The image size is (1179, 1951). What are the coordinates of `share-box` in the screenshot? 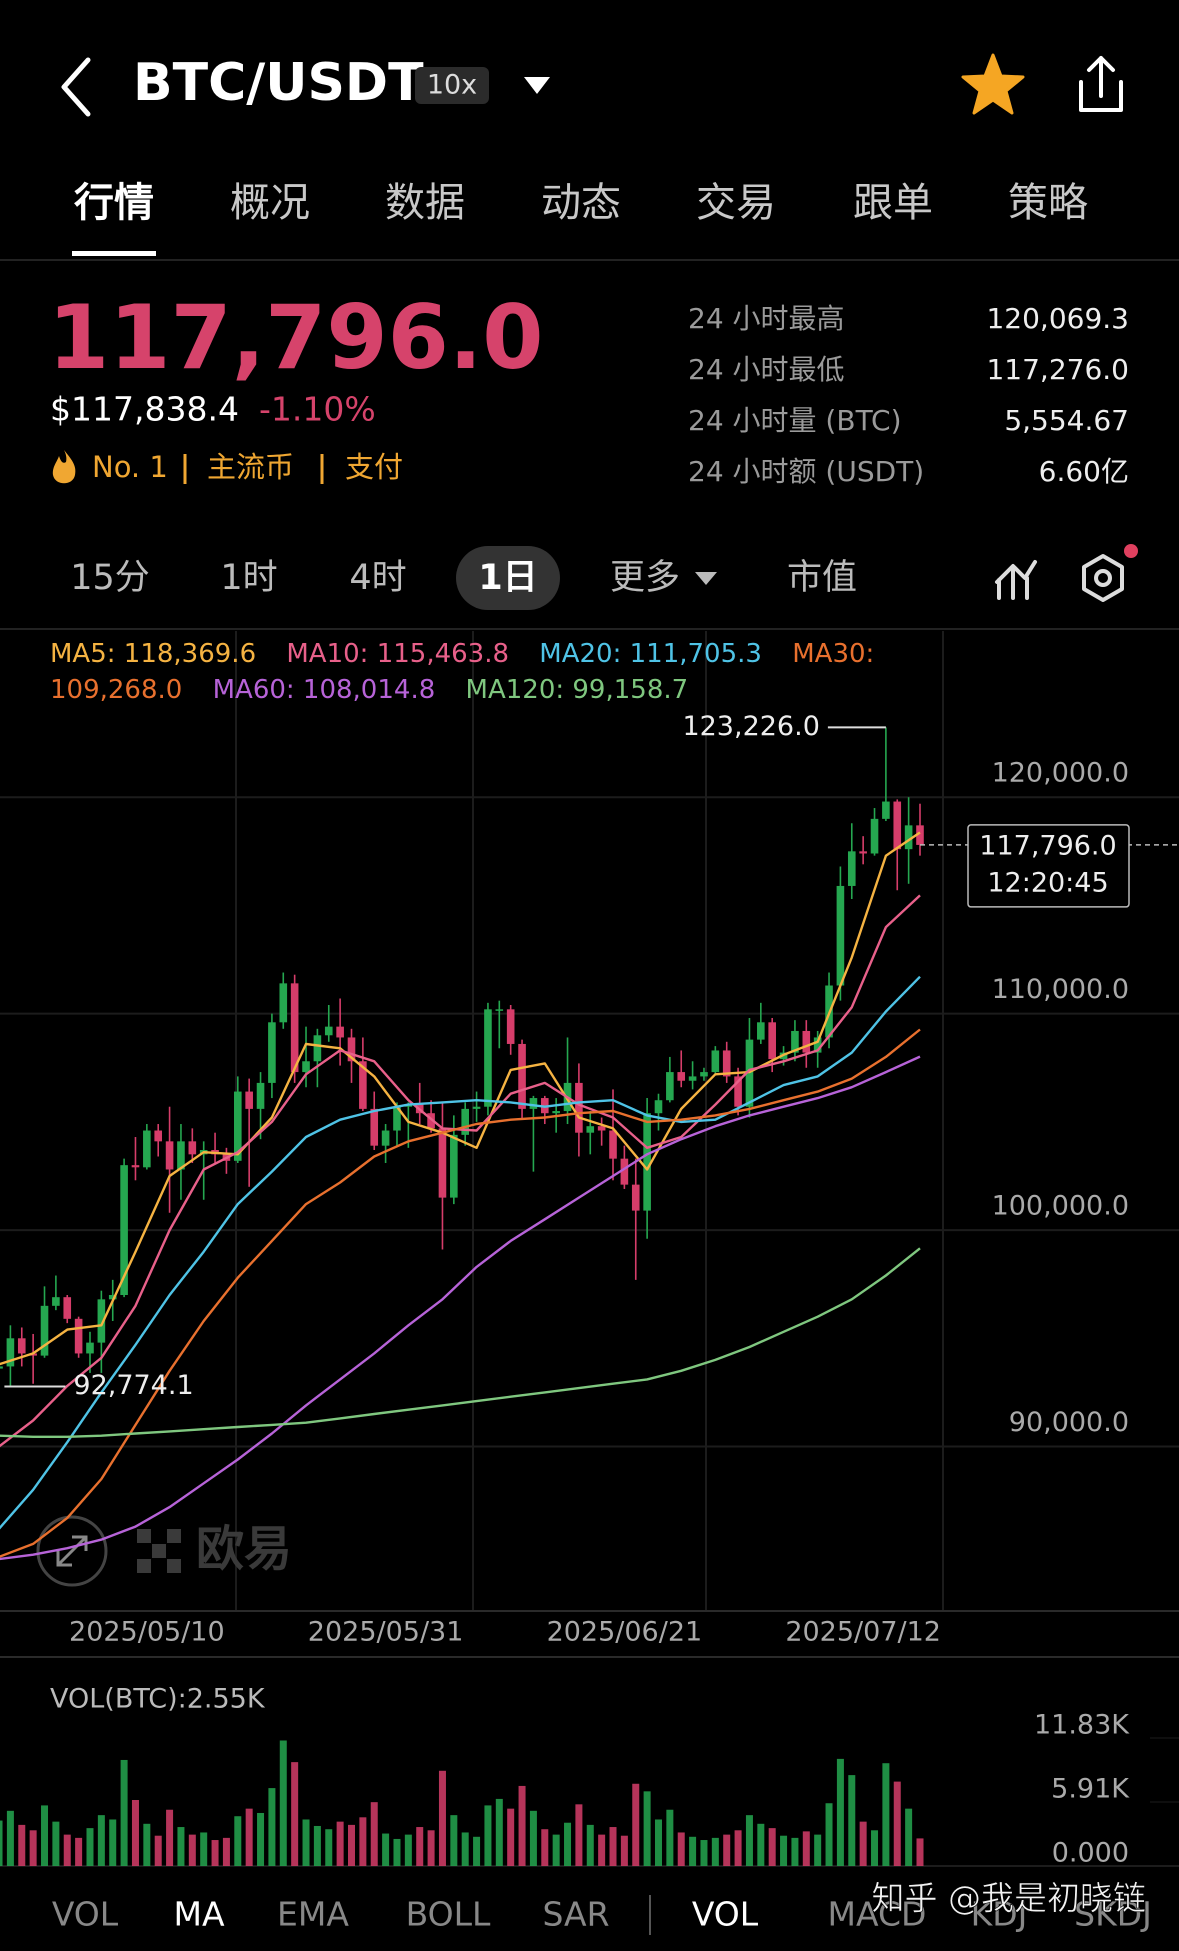 It's located at (1101, 96).